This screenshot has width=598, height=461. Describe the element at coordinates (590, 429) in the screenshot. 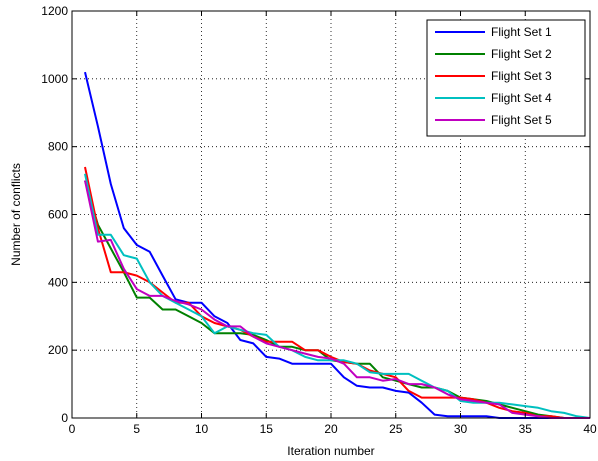

I see `x-tick-label: 40` at that location.